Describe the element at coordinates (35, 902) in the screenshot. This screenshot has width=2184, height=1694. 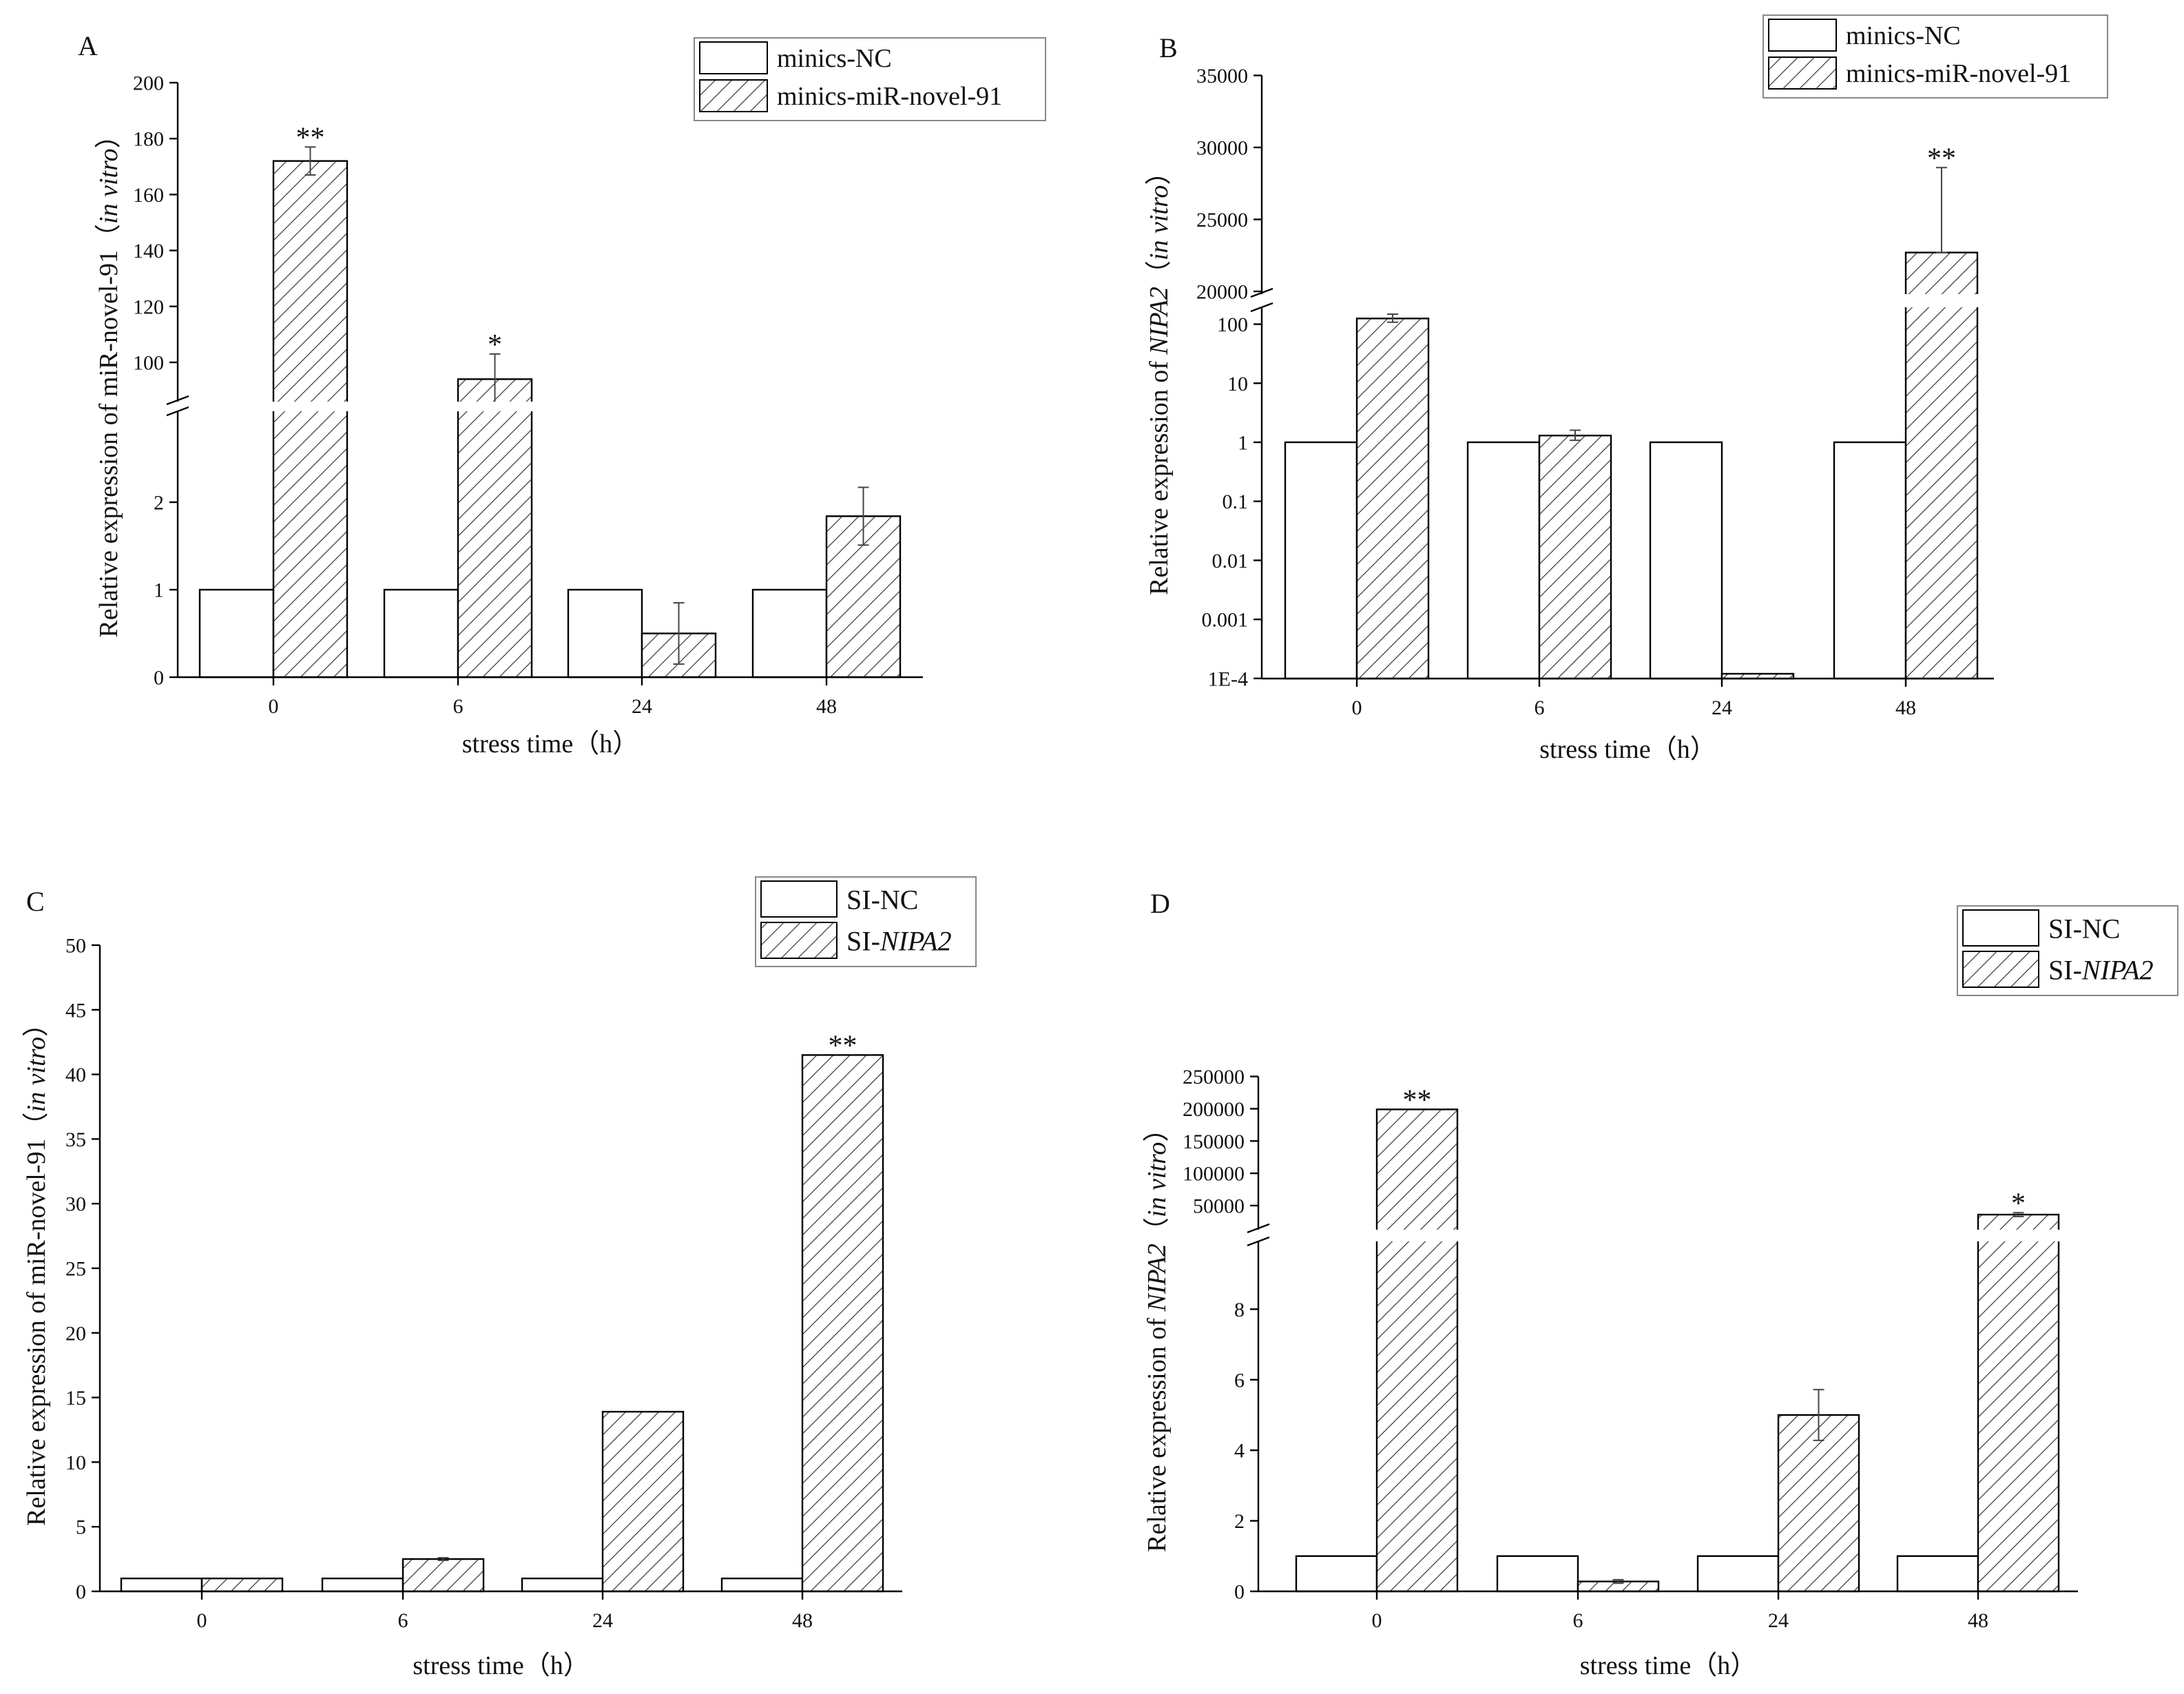
I see `panel-letter: C` at that location.